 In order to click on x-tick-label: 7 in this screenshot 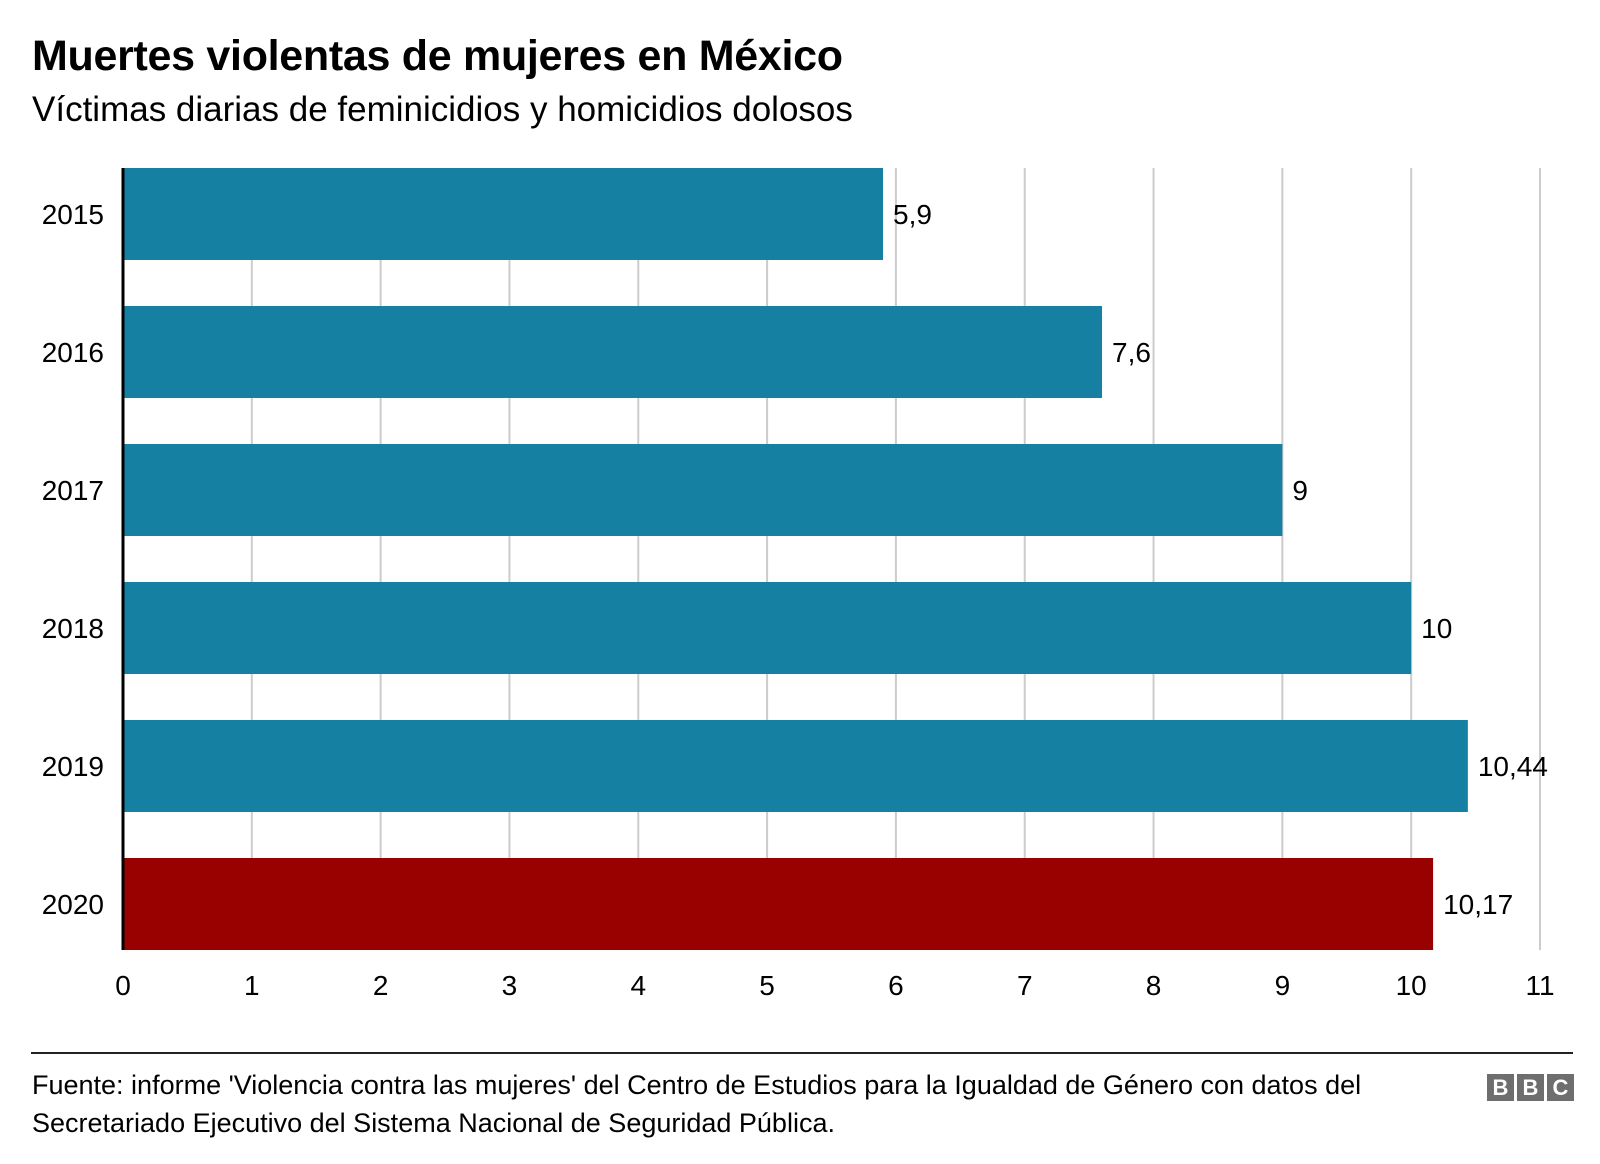, I will do `click(1025, 985)`.